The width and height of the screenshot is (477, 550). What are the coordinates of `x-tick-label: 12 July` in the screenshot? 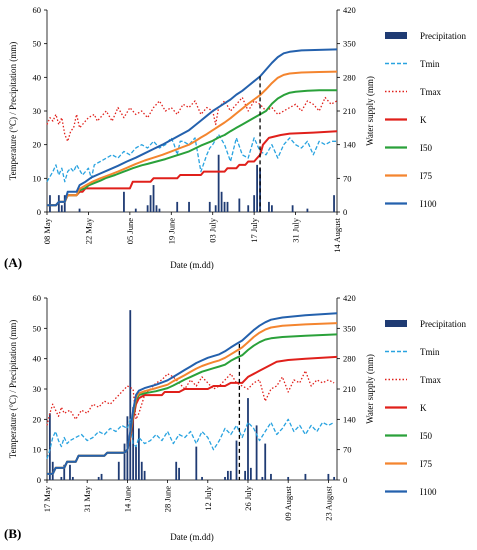 It's located at (208, 498).